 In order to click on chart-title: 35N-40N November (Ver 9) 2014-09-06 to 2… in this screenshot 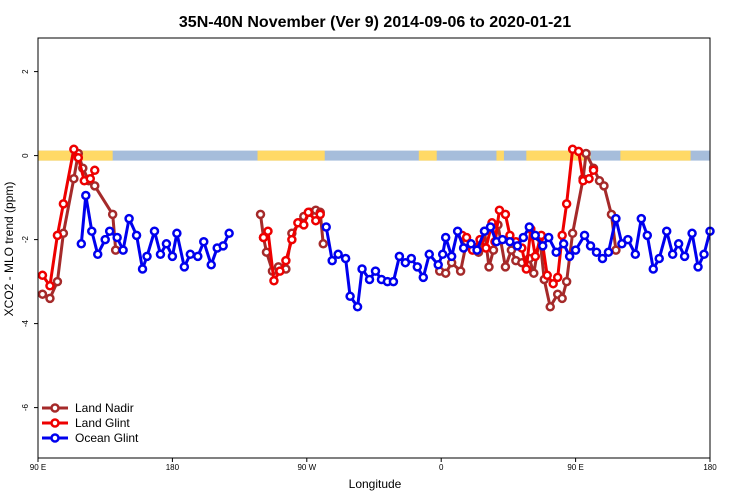, I will do `click(375, 22)`.